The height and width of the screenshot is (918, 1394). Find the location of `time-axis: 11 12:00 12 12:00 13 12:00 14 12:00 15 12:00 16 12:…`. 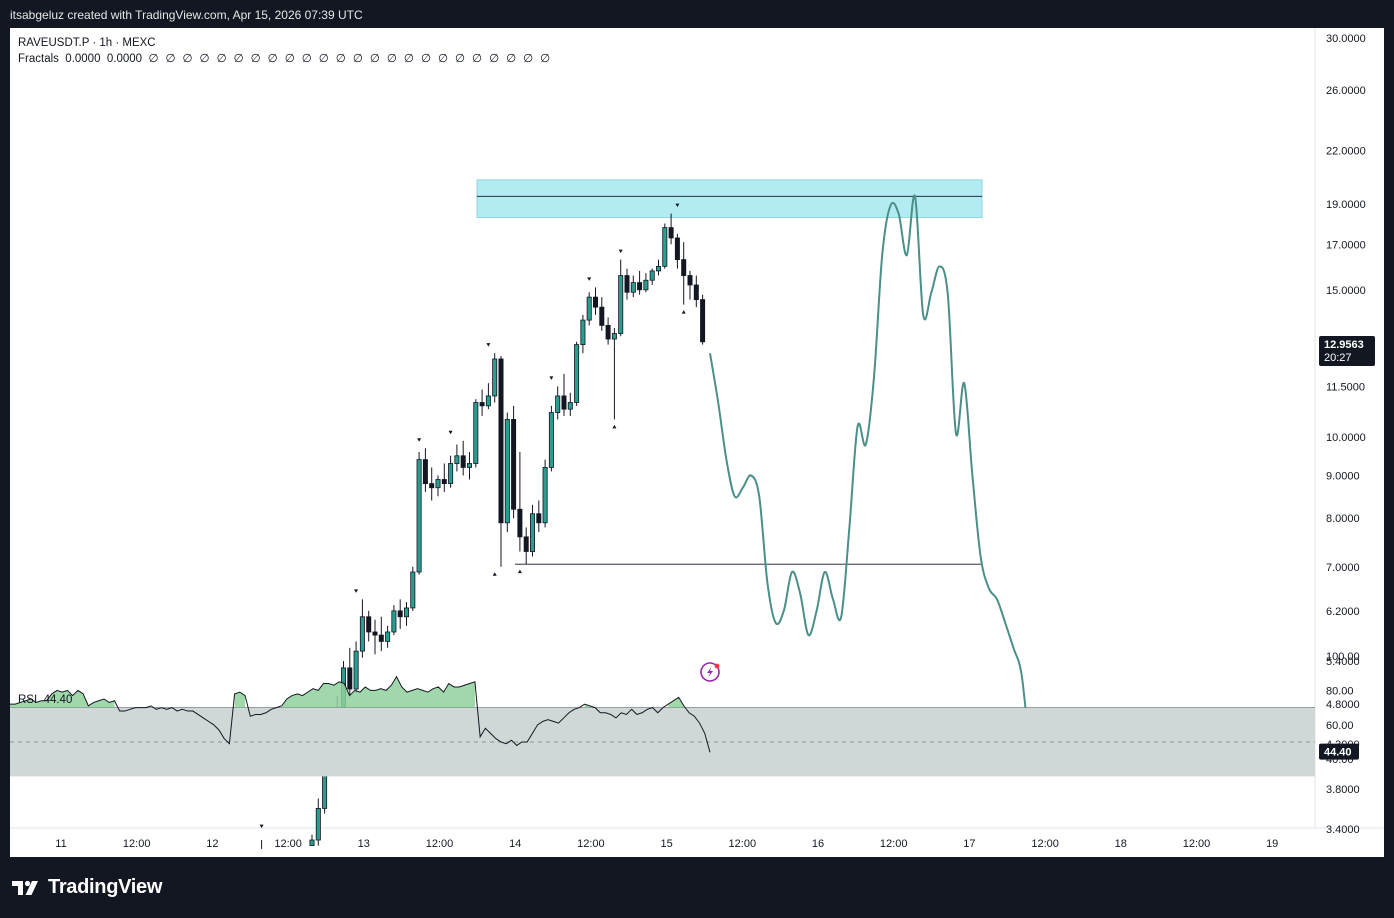

time-axis: 11 12:00 12 12:00 13 12:00 14 12:00 15 12:00 16 12:… is located at coordinates (666, 844).